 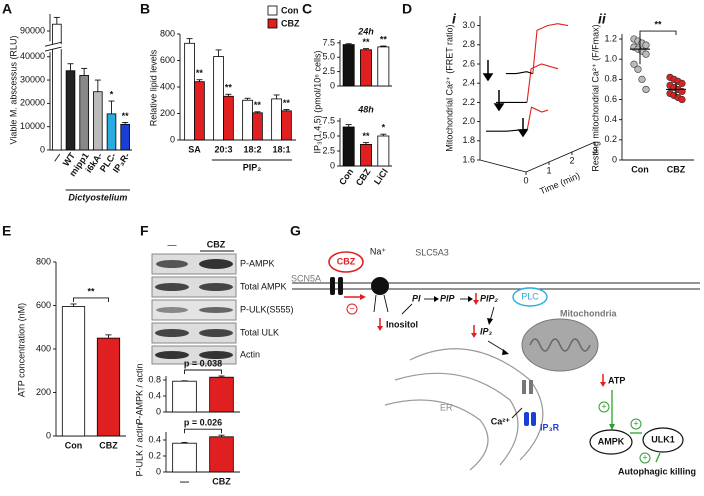 I want to click on panel-label: G, so click(x=295, y=231).